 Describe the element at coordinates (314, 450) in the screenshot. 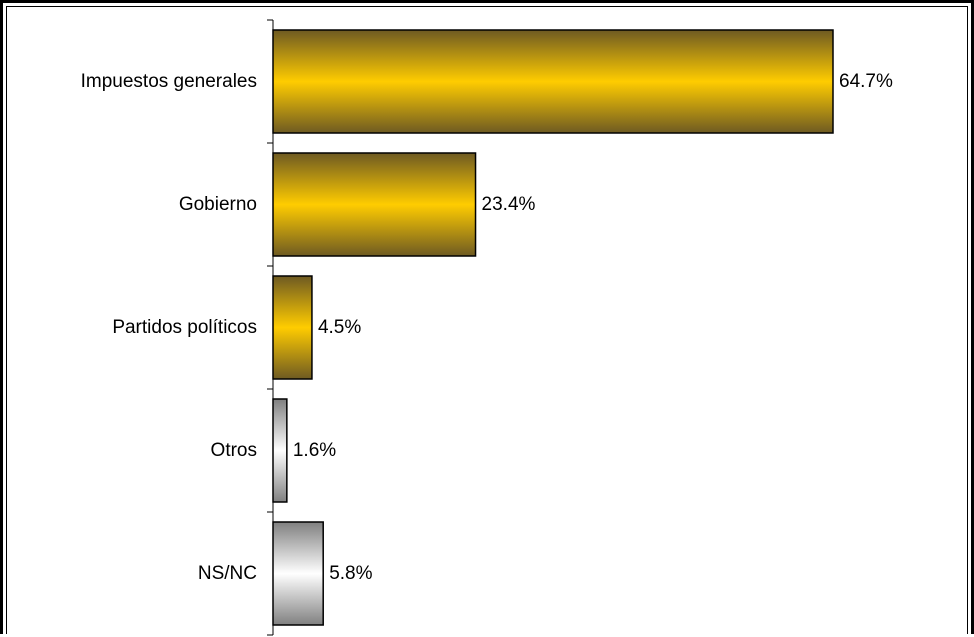

I see `data-label: 1.6%` at that location.